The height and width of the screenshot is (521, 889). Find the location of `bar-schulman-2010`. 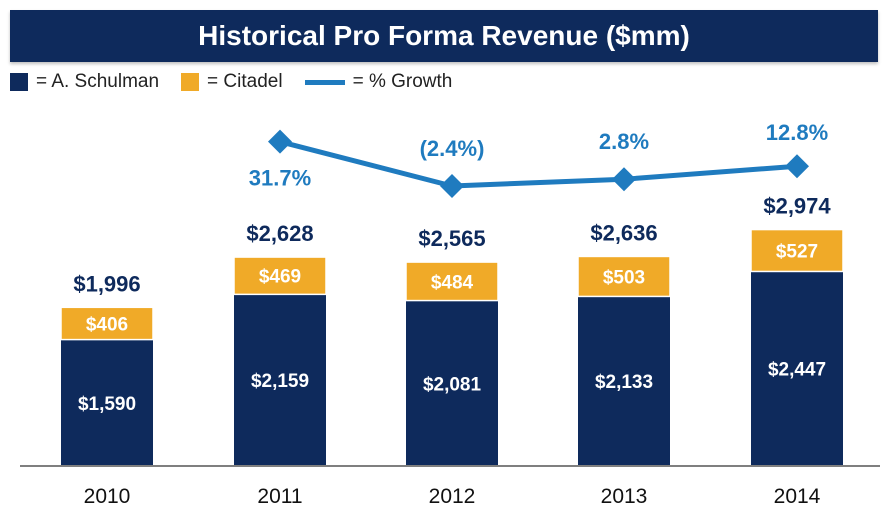

bar-schulman-2010 is located at coordinates (107, 402).